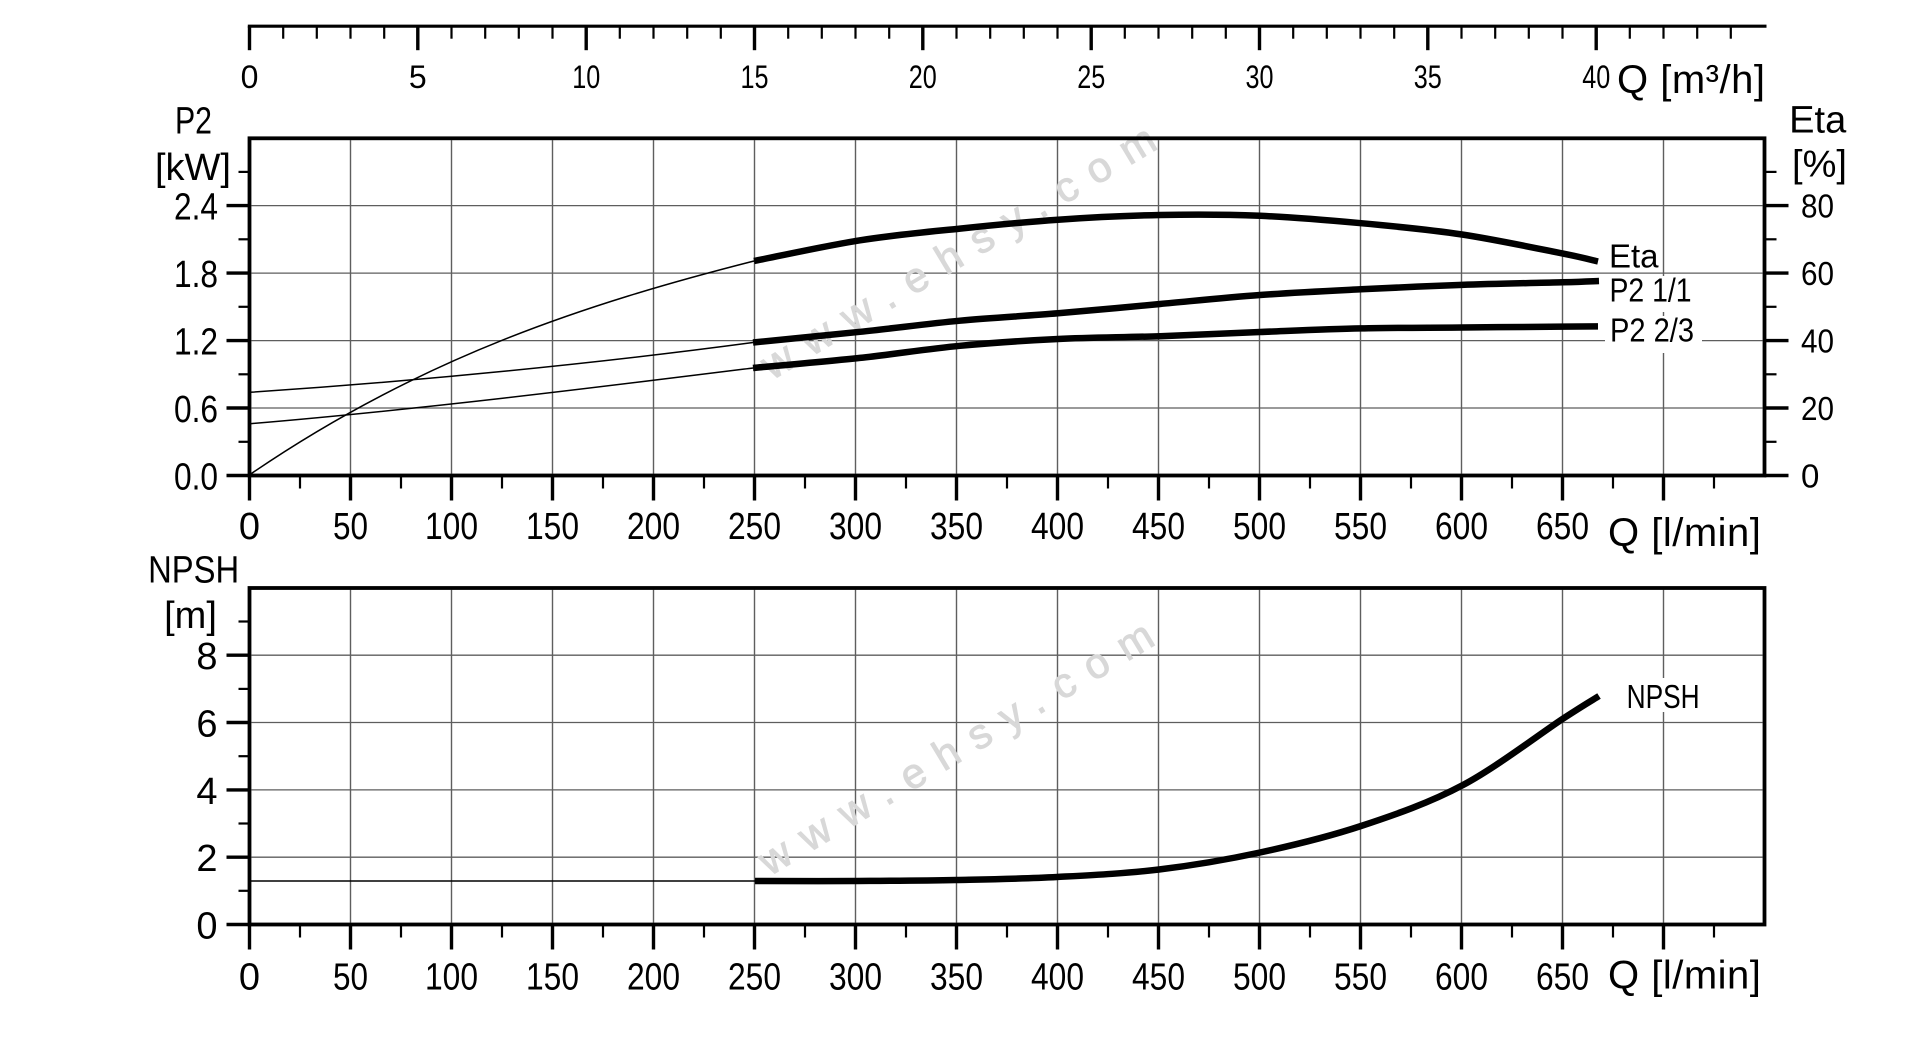 The width and height of the screenshot is (1907, 1042). What do you see at coordinates (1260, 77) in the screenshot?
I see `svg-text: 30` at bounding box center [1260, 77].